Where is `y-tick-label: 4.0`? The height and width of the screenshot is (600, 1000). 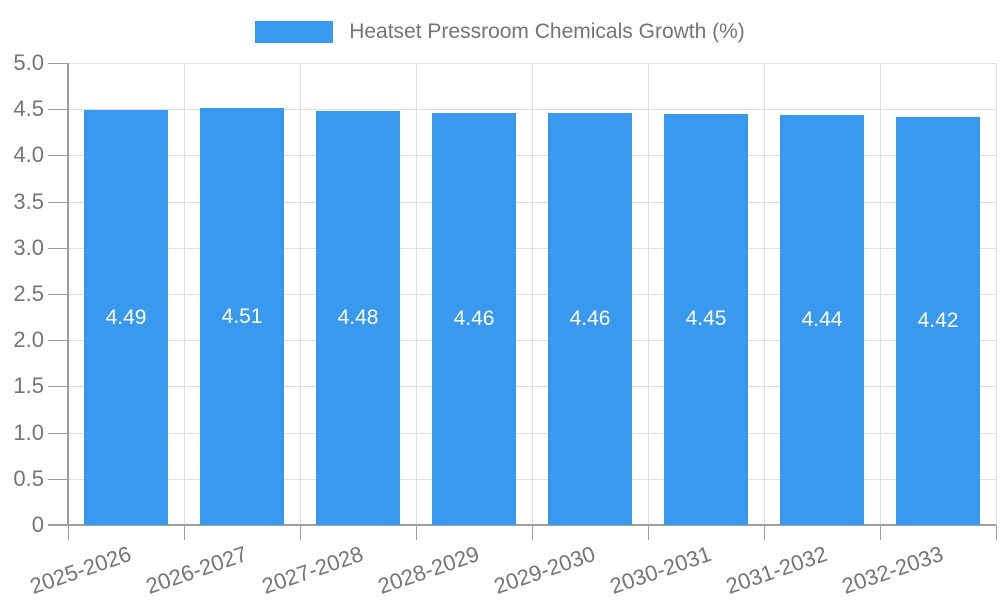 y-tick-label: 4.0 is located at coordinates (28, 155).